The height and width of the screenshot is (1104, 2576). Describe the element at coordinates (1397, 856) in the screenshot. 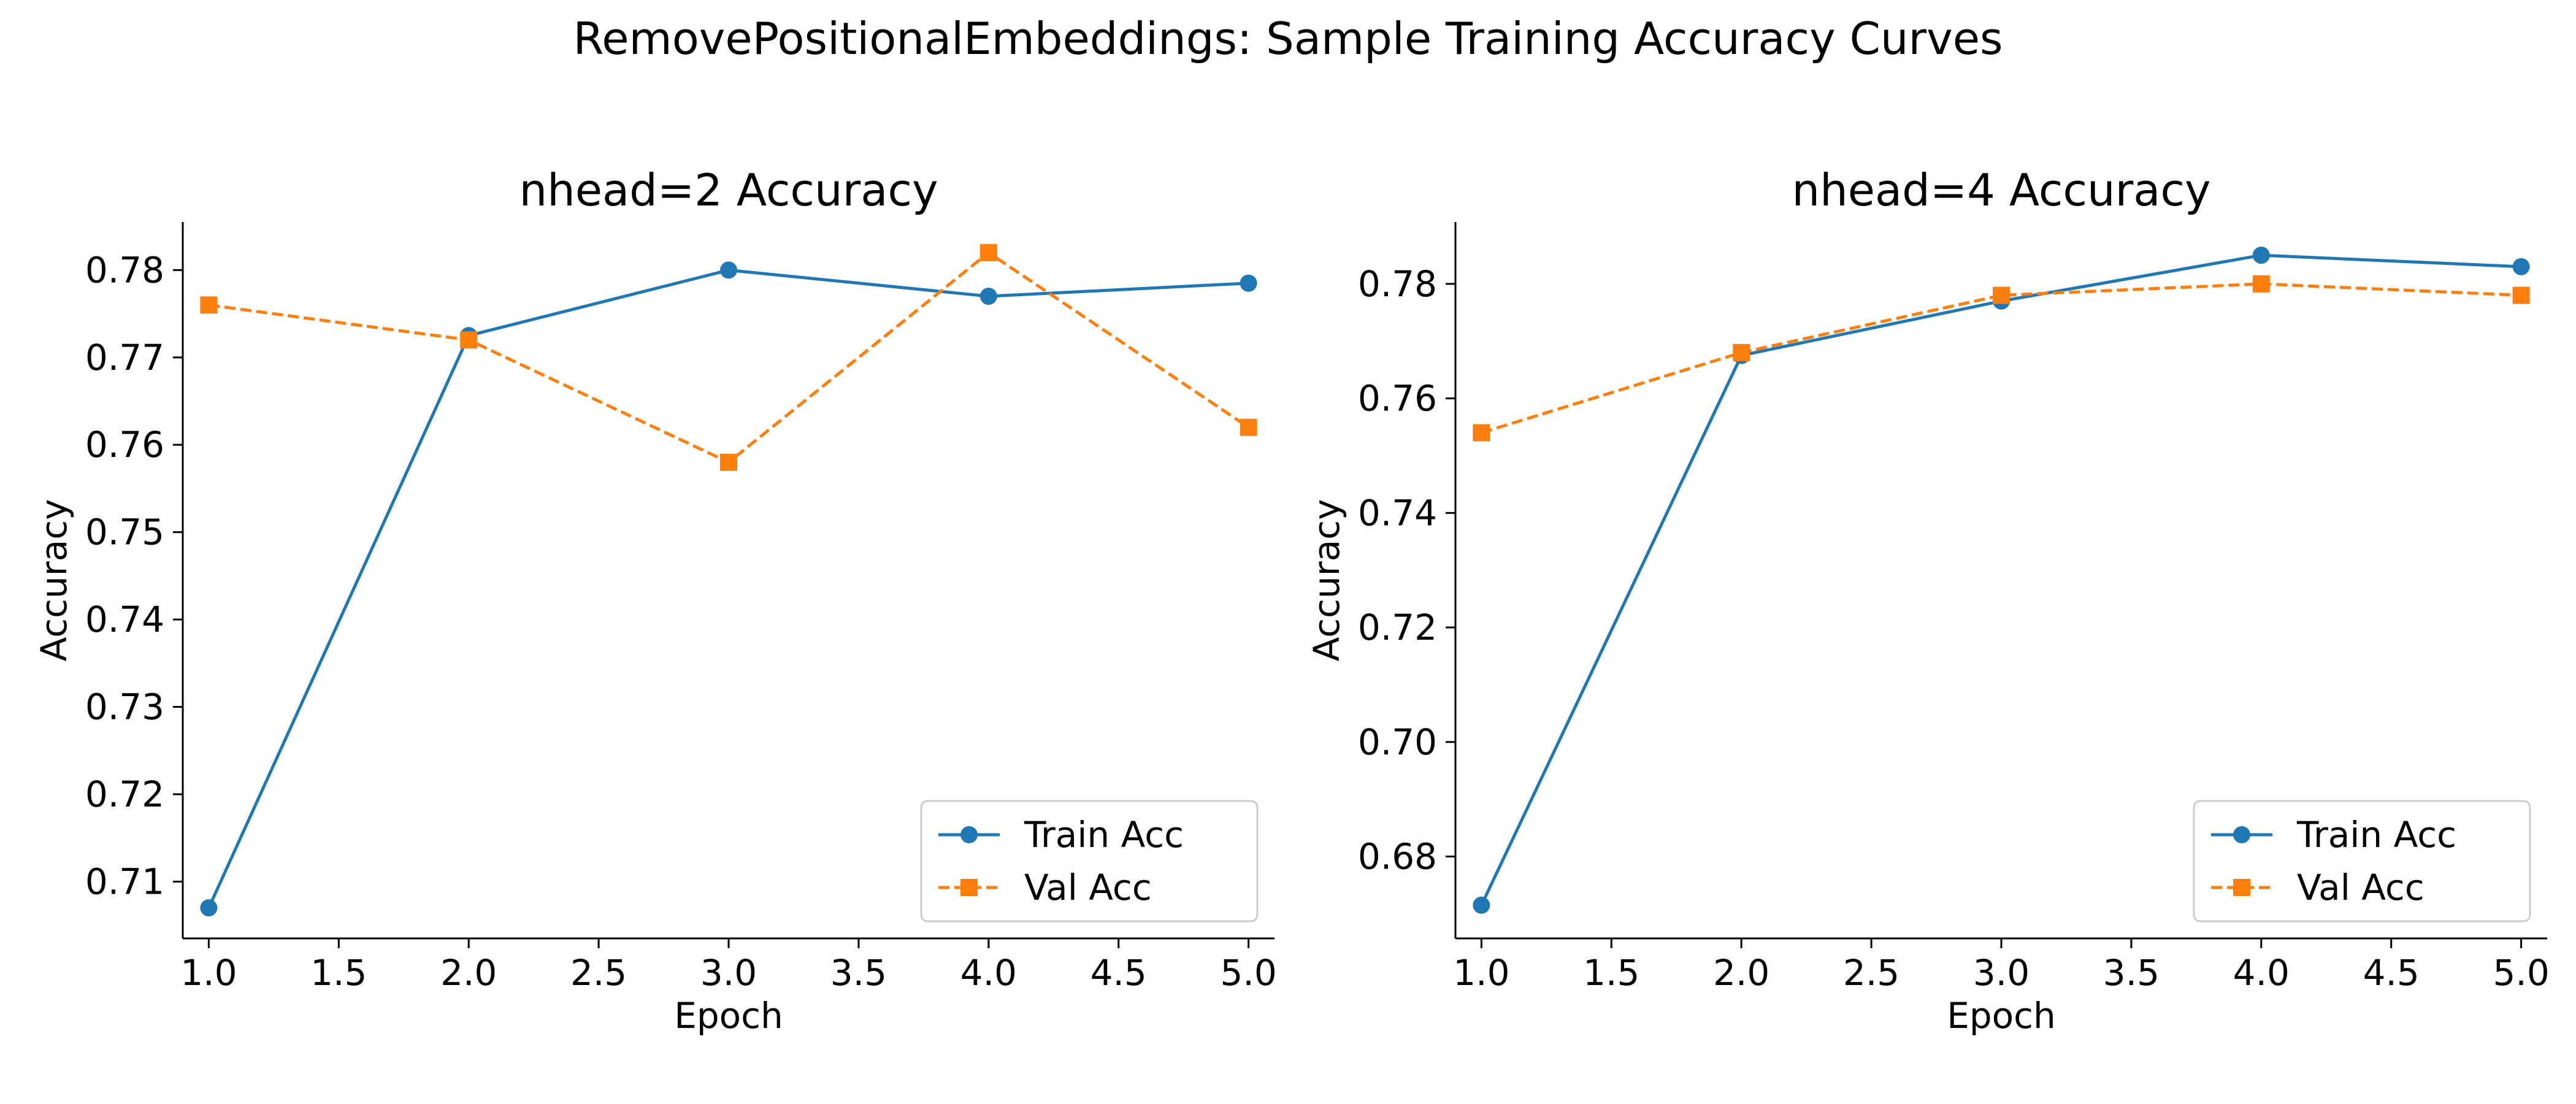

I see `y-tick-label: 0.68` at that location.